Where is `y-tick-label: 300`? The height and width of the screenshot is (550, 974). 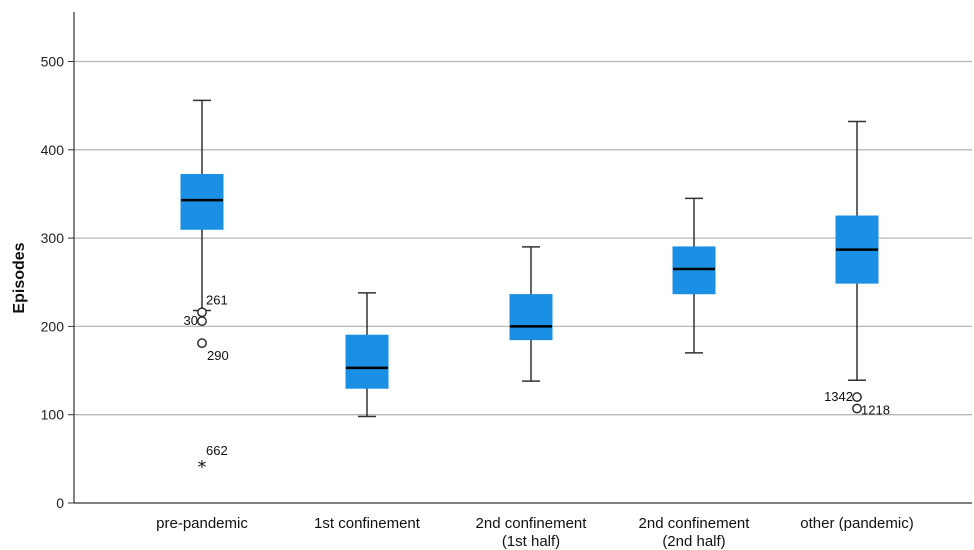
y-tick-label: 300 is located at coordinates (53, 238).